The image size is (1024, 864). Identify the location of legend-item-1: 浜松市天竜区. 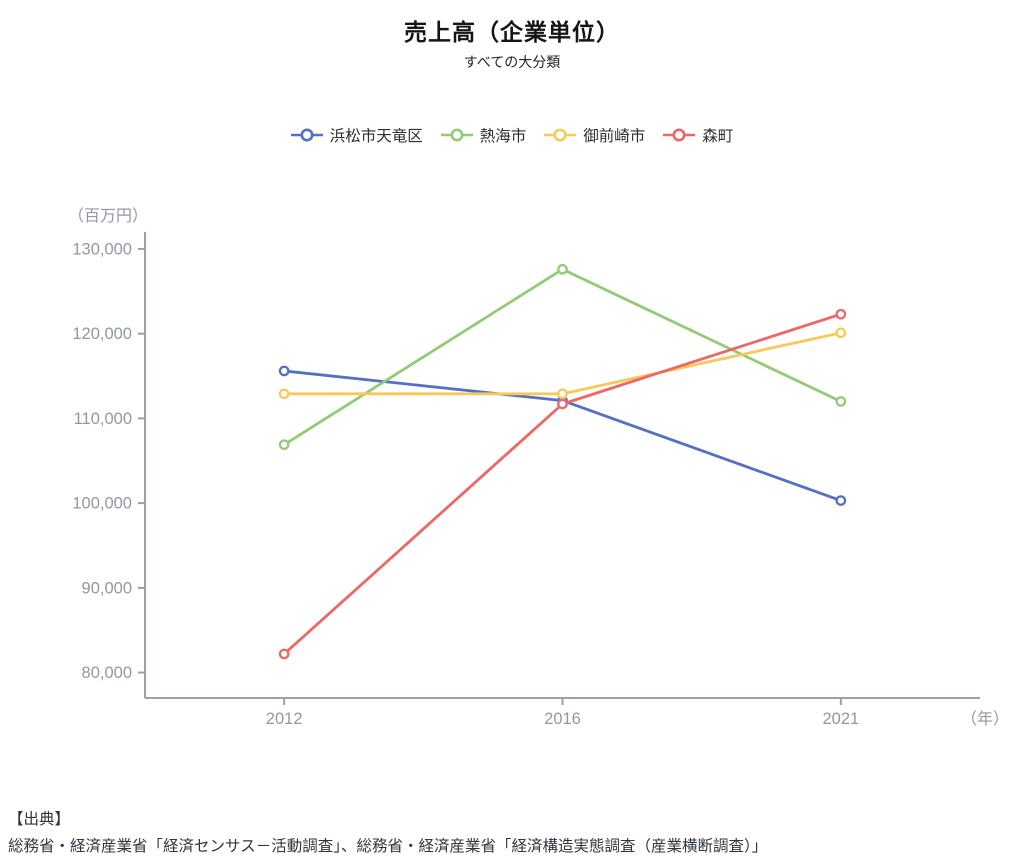
(356, 135).